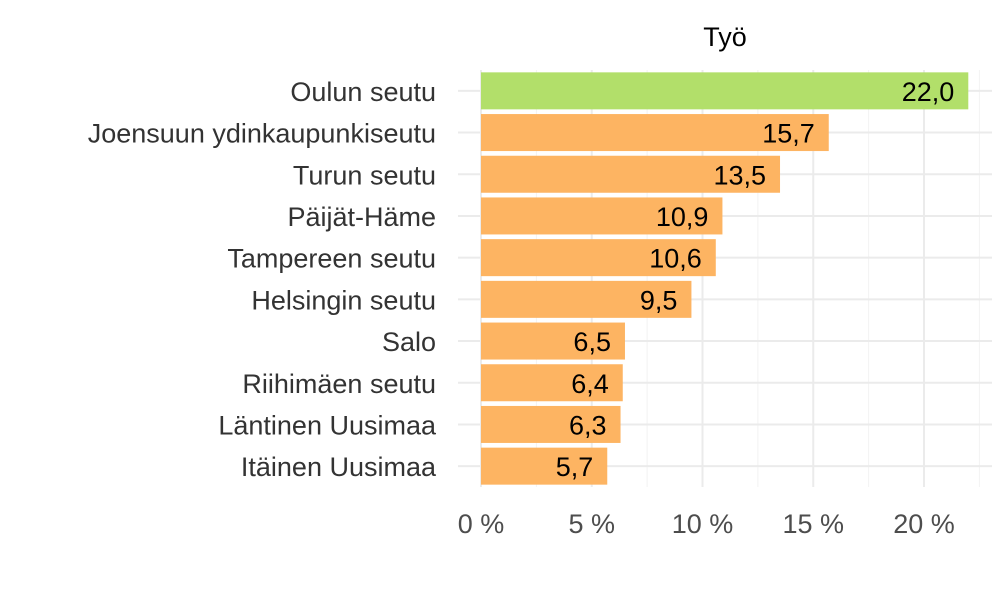 The width and height of the screenshot is (1004, 591). I want to click on bar-value-label: 10,9, so click(682, 217).